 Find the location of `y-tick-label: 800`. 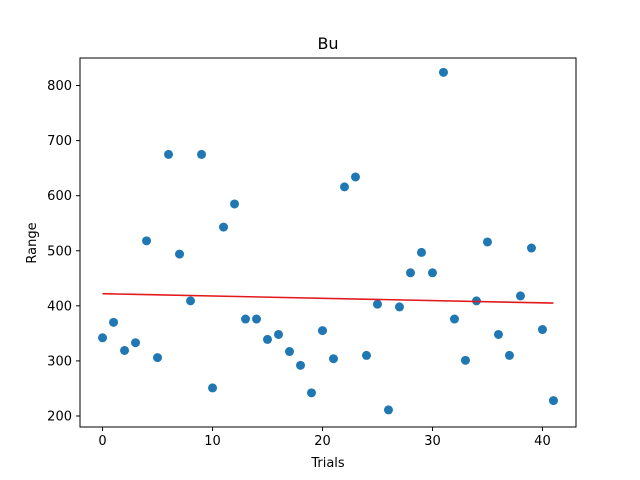

y-tick-label: 800 is located at coordinates (59, 86).